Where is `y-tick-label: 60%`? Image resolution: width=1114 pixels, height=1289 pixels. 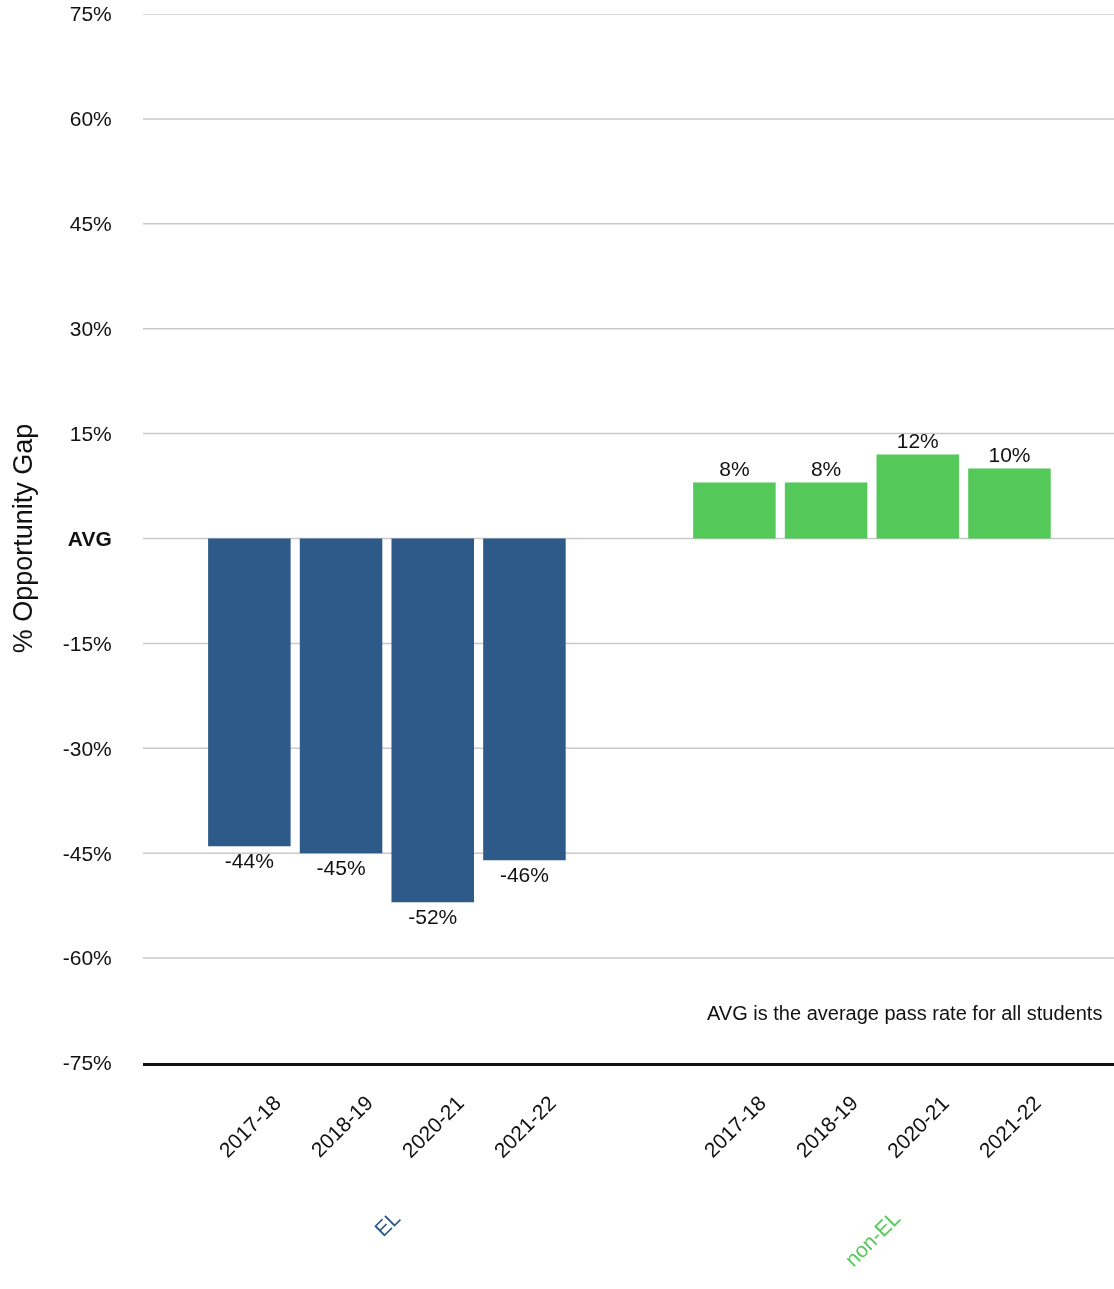 y-tick-label: 60% is located at coordinates (90, 119).